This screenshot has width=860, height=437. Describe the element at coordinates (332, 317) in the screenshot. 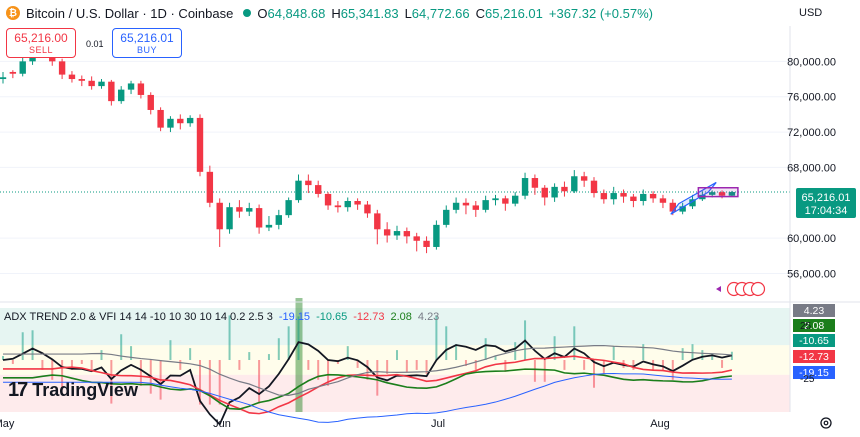

I see `indicator-value-2: -10.65` at that location.